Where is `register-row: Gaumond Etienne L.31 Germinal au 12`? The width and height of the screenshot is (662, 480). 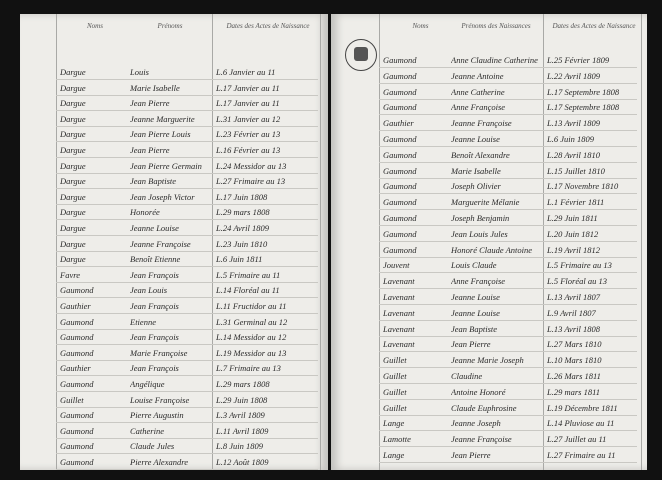 register-row: Gaumond Etienne L.31 Germinal au 12 is located at coordinates (187, 322).